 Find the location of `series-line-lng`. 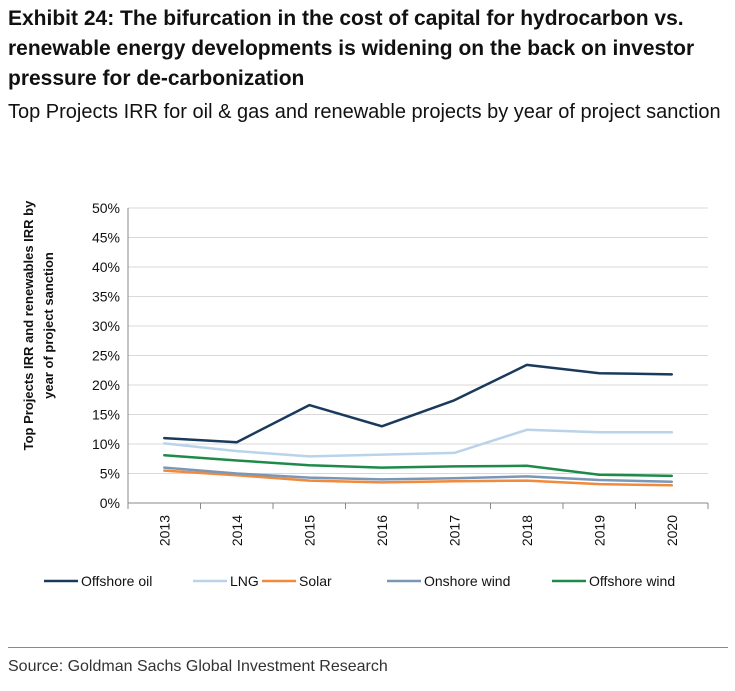

series-line-lng is located at coordinates (418, 443).